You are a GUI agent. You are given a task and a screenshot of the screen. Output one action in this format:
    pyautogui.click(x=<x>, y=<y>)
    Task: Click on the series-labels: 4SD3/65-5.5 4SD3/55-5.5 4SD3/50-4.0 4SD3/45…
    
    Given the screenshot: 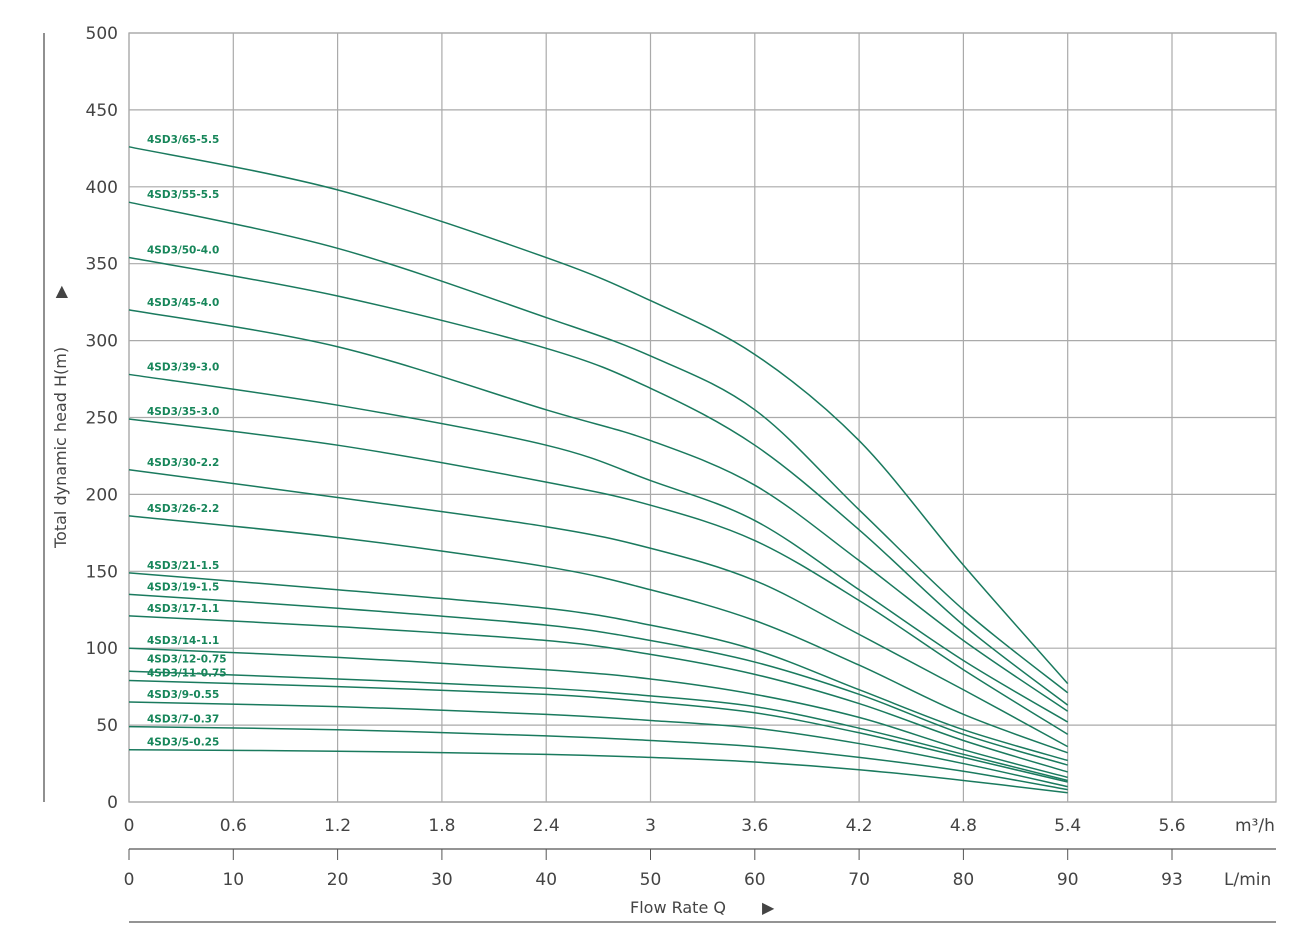 What is the action you would take?
    pyautogui.click(x=187, y=441)
    